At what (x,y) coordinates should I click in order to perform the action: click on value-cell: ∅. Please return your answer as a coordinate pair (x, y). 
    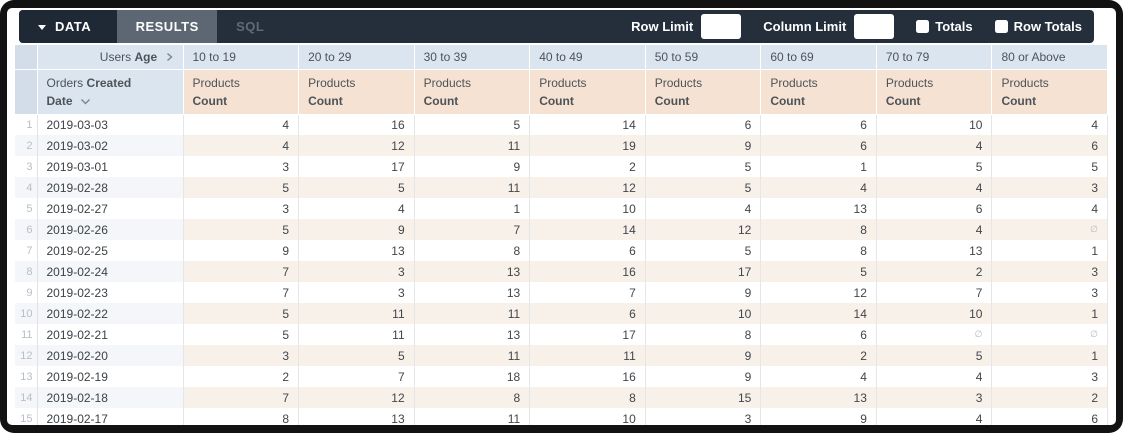
    Looking at the image, I should click on (1049, 229).